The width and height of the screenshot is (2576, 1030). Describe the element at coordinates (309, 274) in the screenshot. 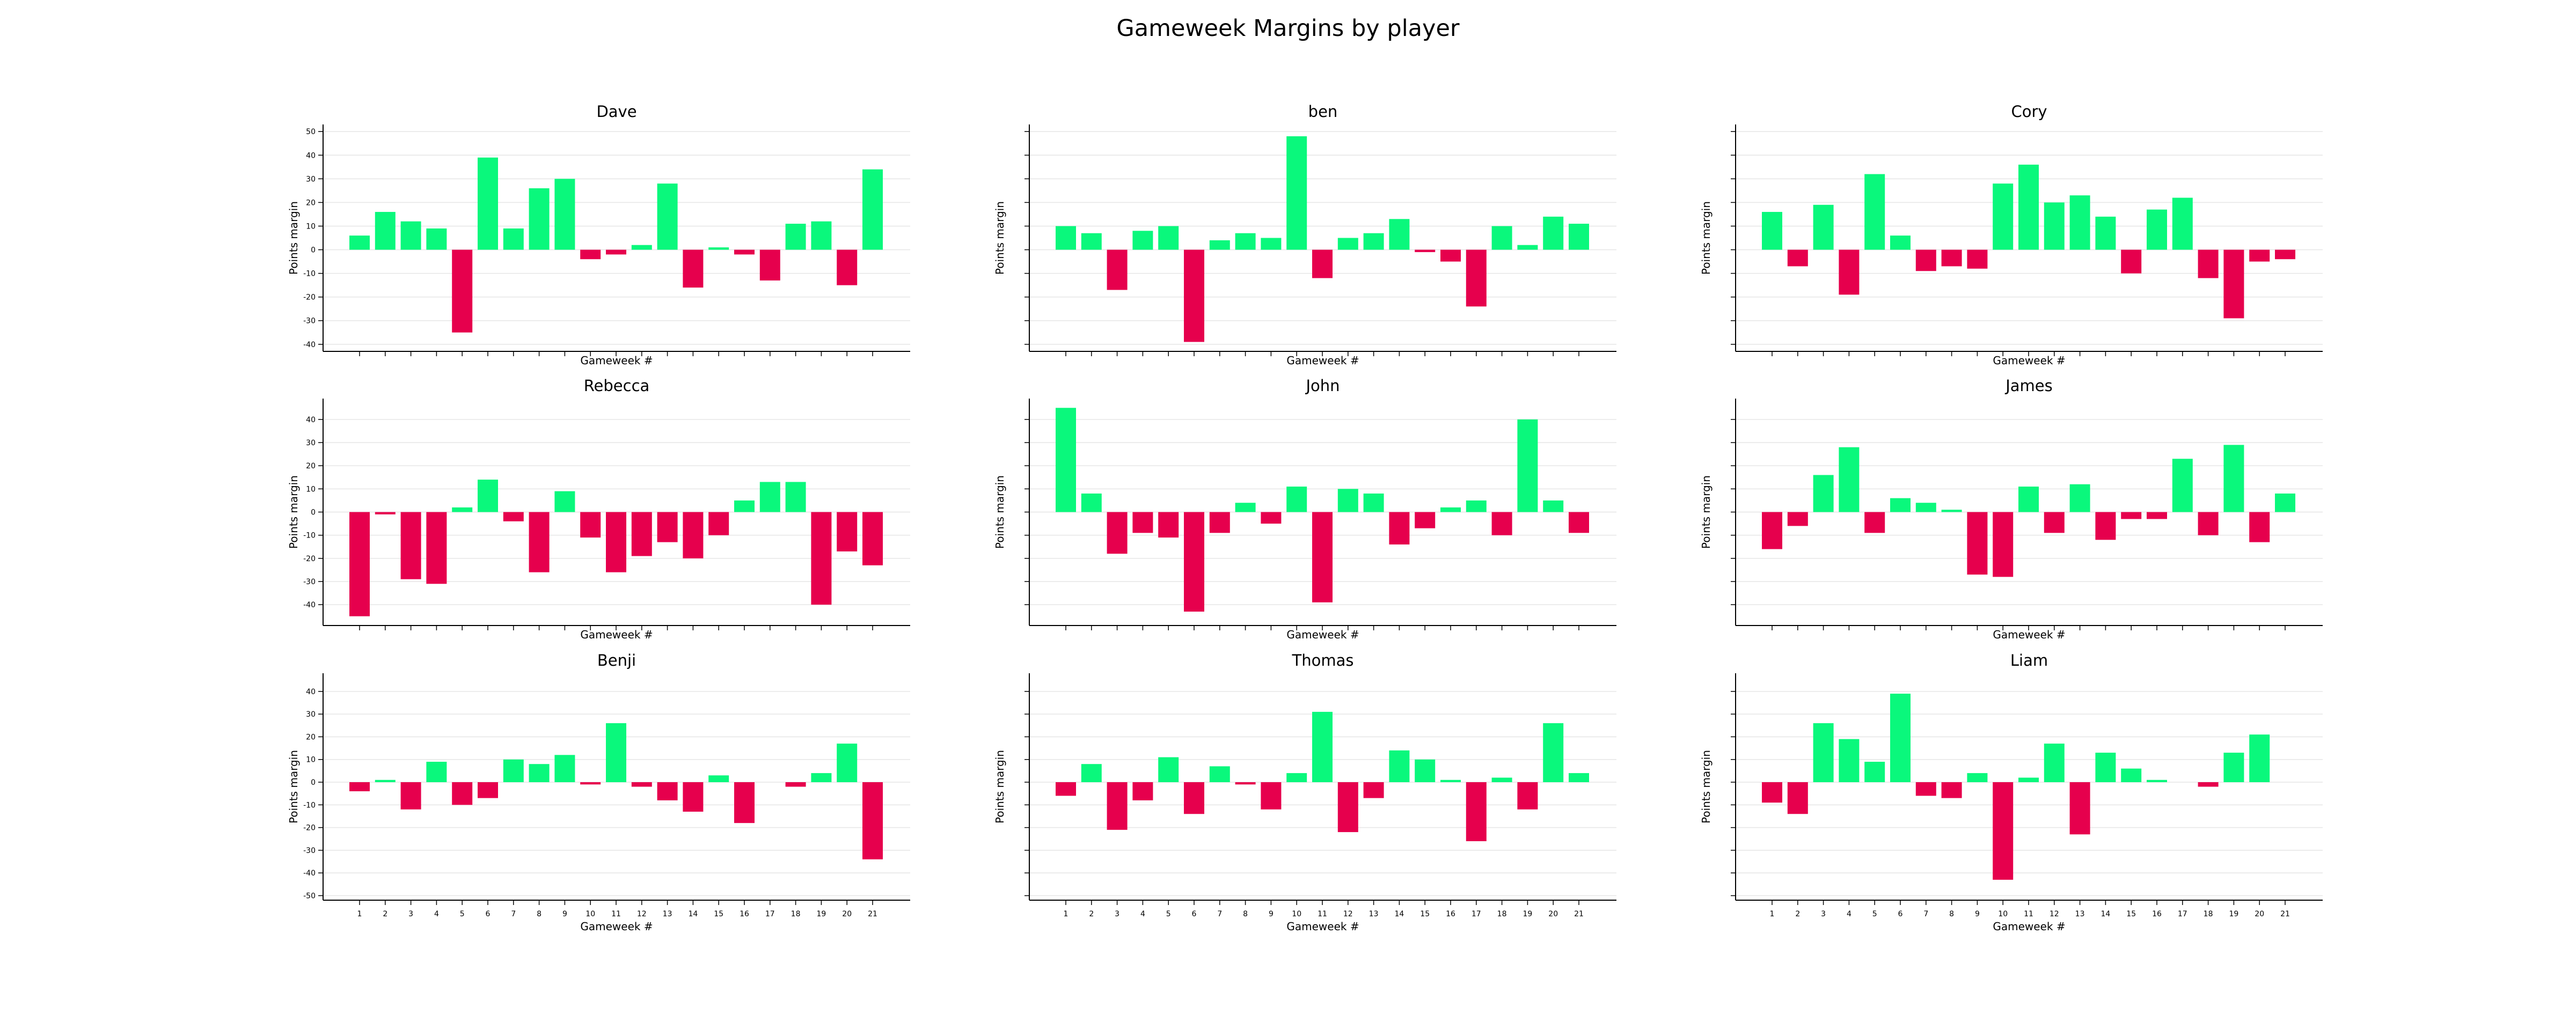

I see `y-tick-label: -10` at that location.